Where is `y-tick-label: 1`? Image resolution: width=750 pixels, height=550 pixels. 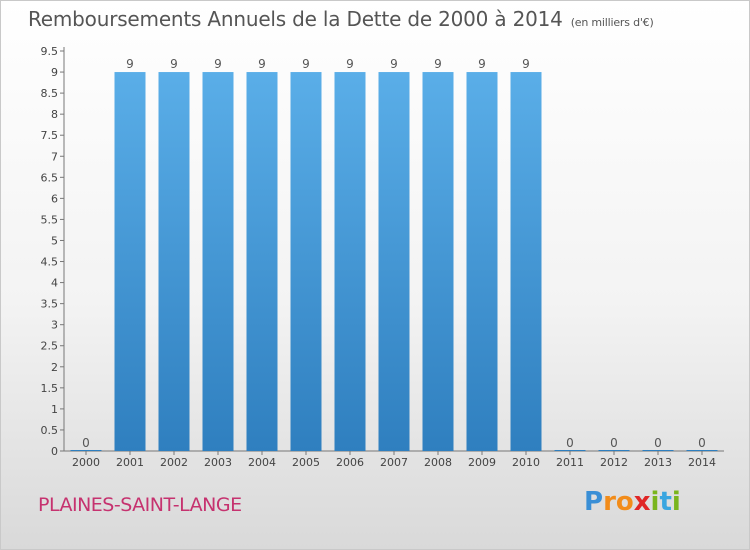 y-tick-label: 1 is located at coordinates (54, 409).